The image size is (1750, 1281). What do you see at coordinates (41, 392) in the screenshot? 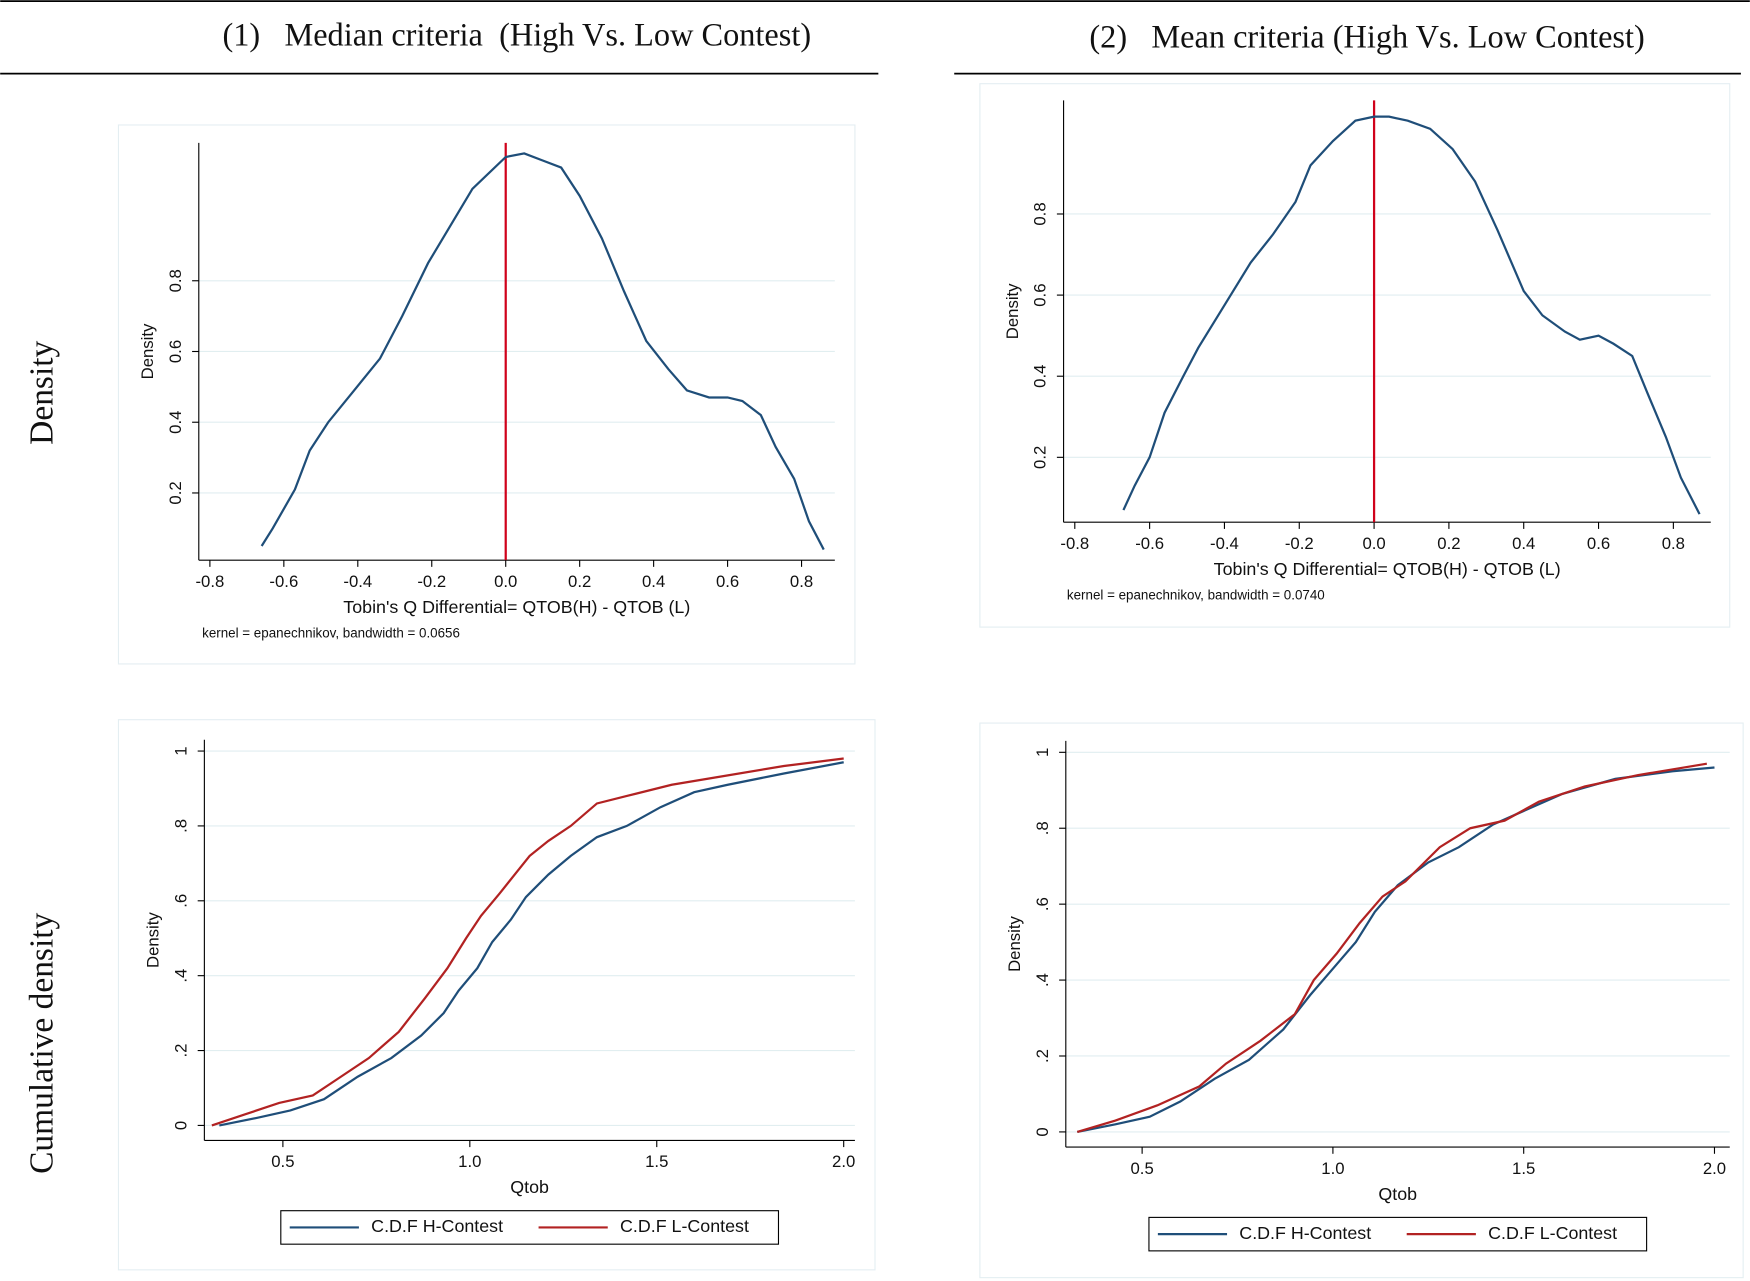
I see `row-label: Density` at bounding box center [41, 392].